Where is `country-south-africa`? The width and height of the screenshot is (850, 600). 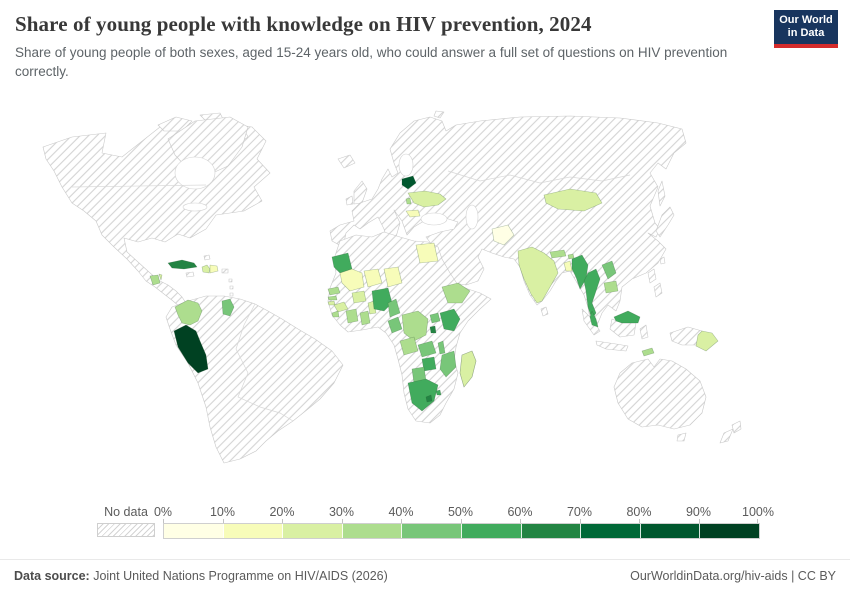
country-south-africa is located at coordinates (423, 395).